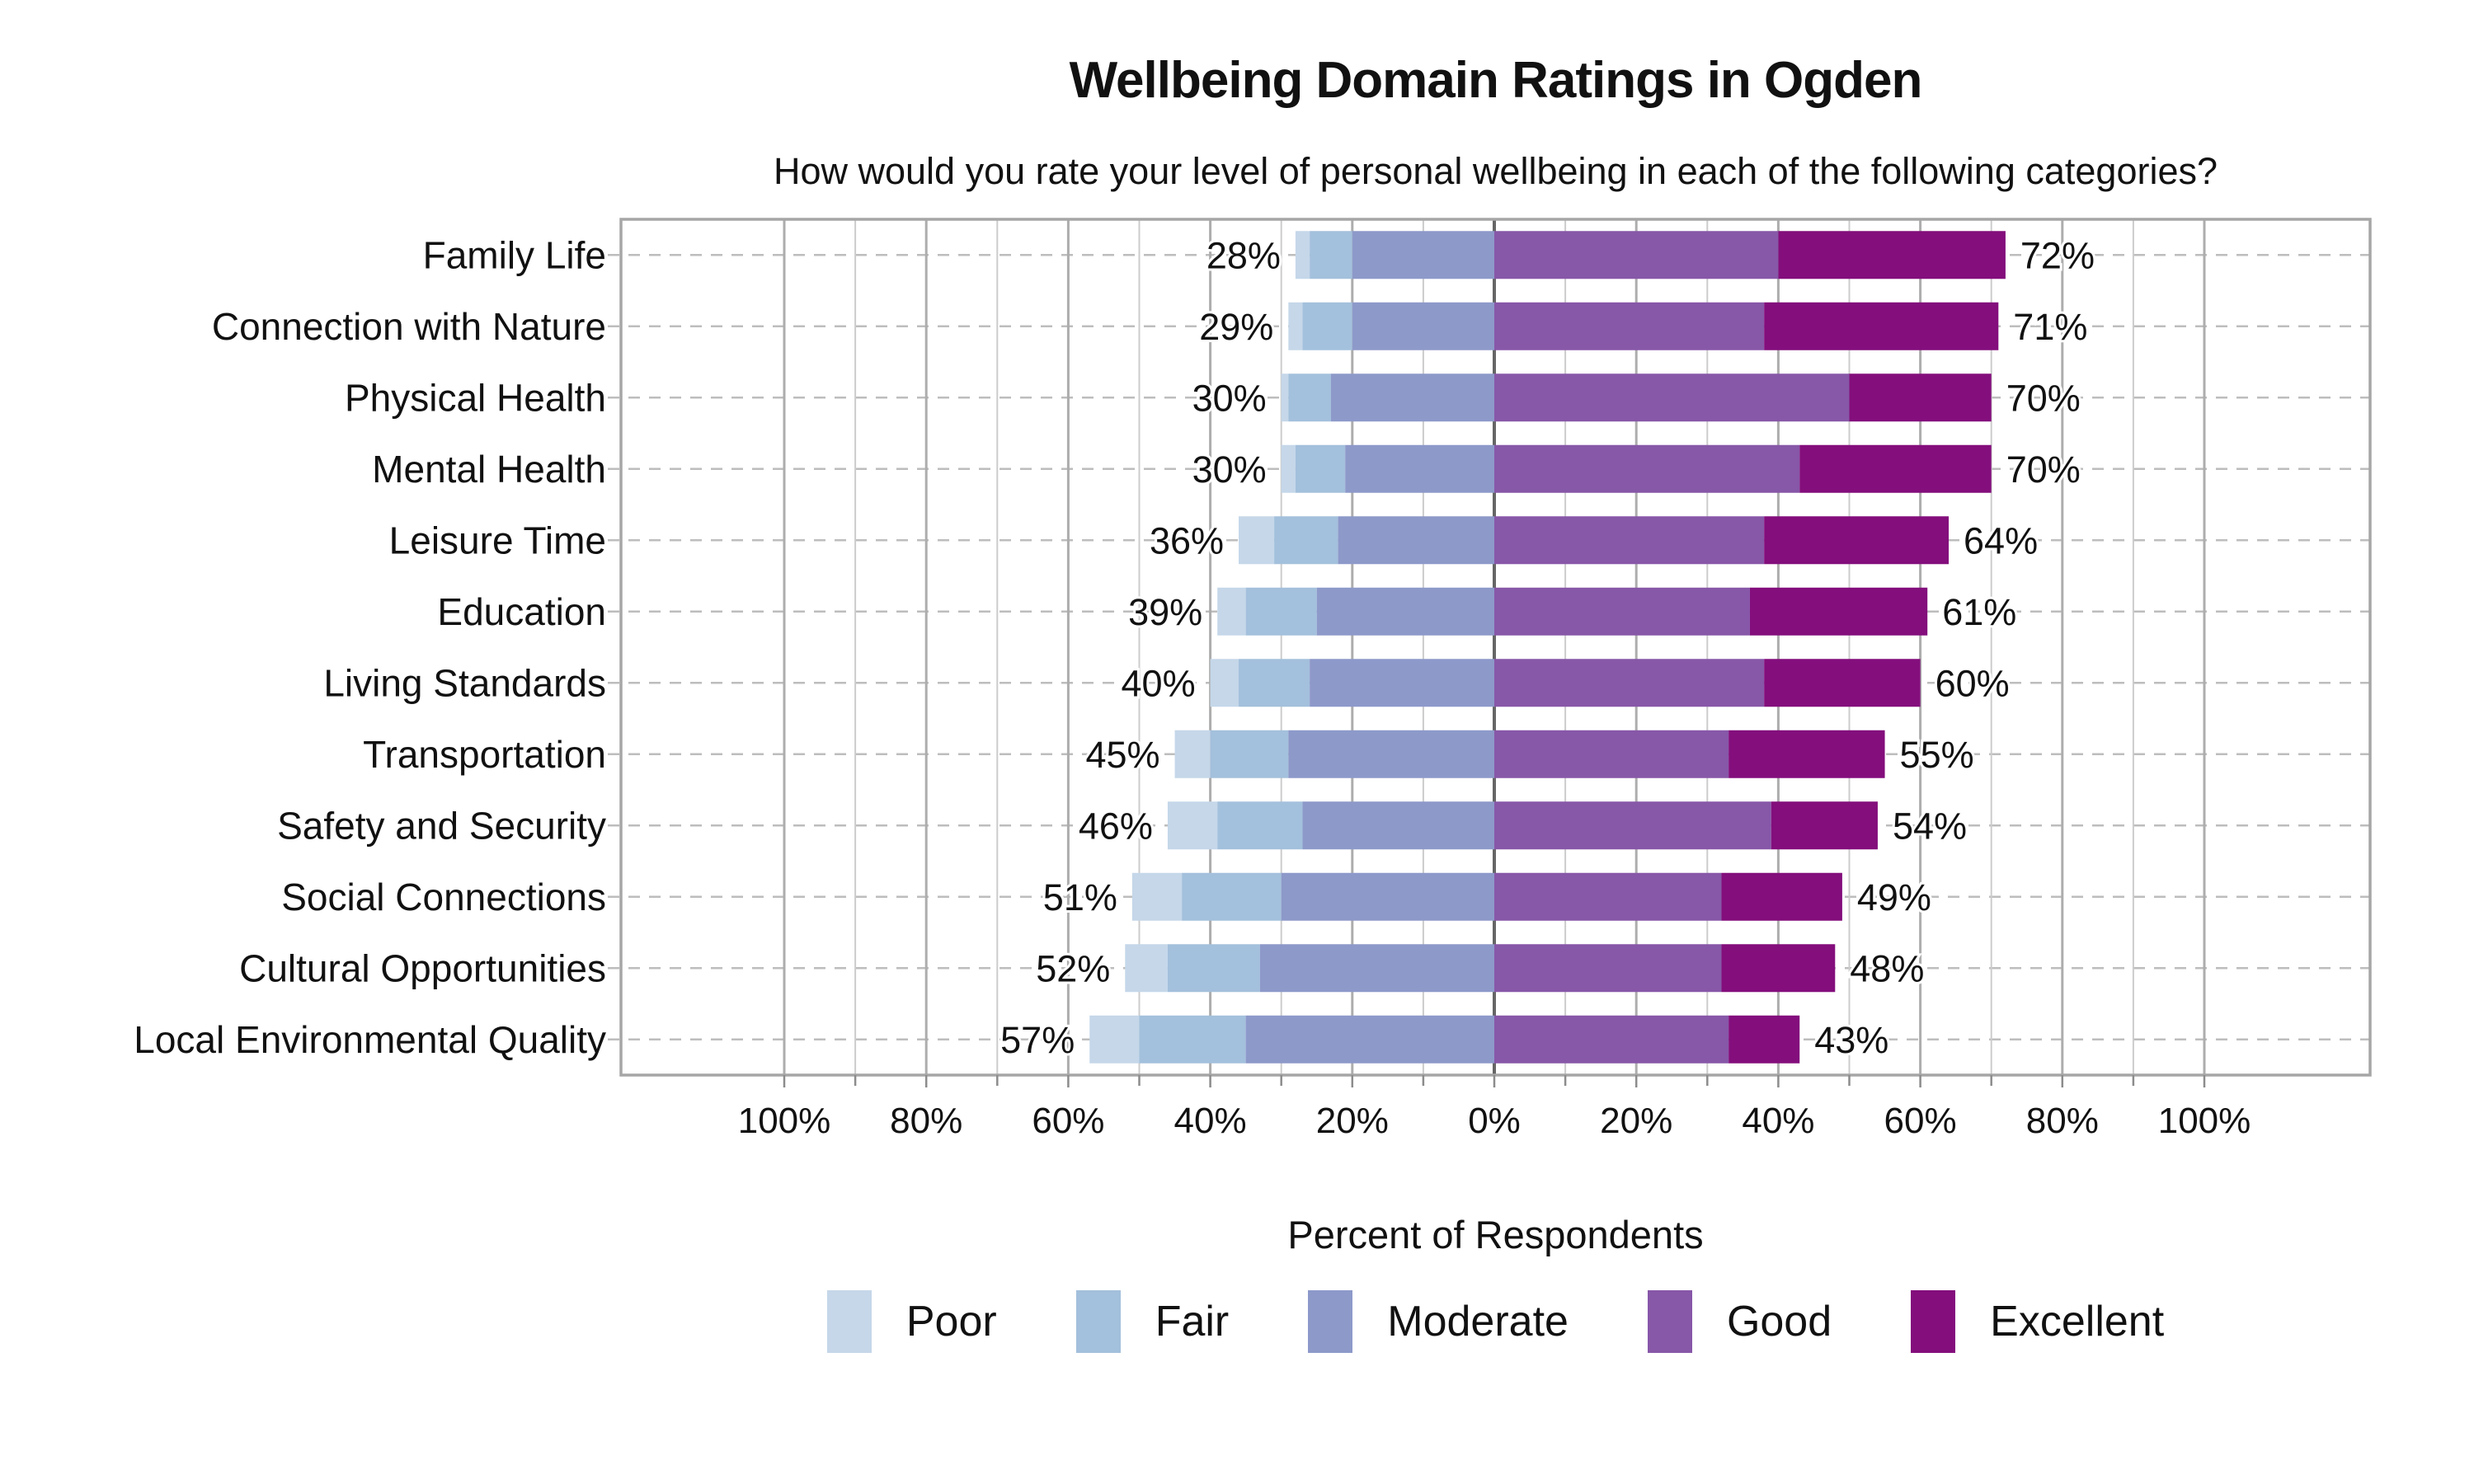 This screenshot has width=2474, height=1484. I want to click on chart-title: Wellbeing Domain Ratings in Ogden, so click(1496, 80).